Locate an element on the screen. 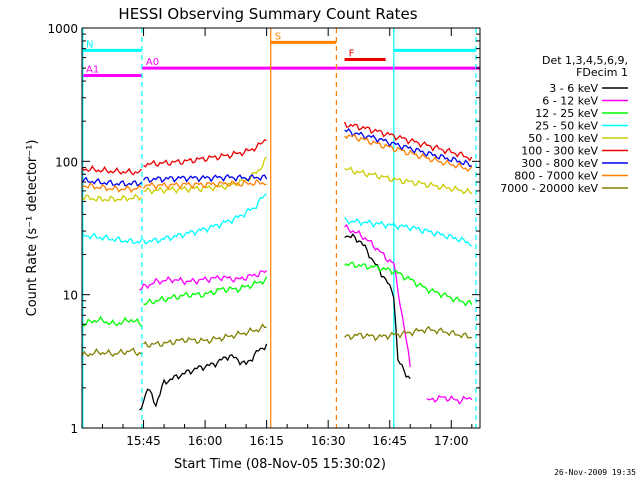 The height and width of the screenshot is (480, 640). y-tick-label-0: 1 is located at coordinates (74, 429).